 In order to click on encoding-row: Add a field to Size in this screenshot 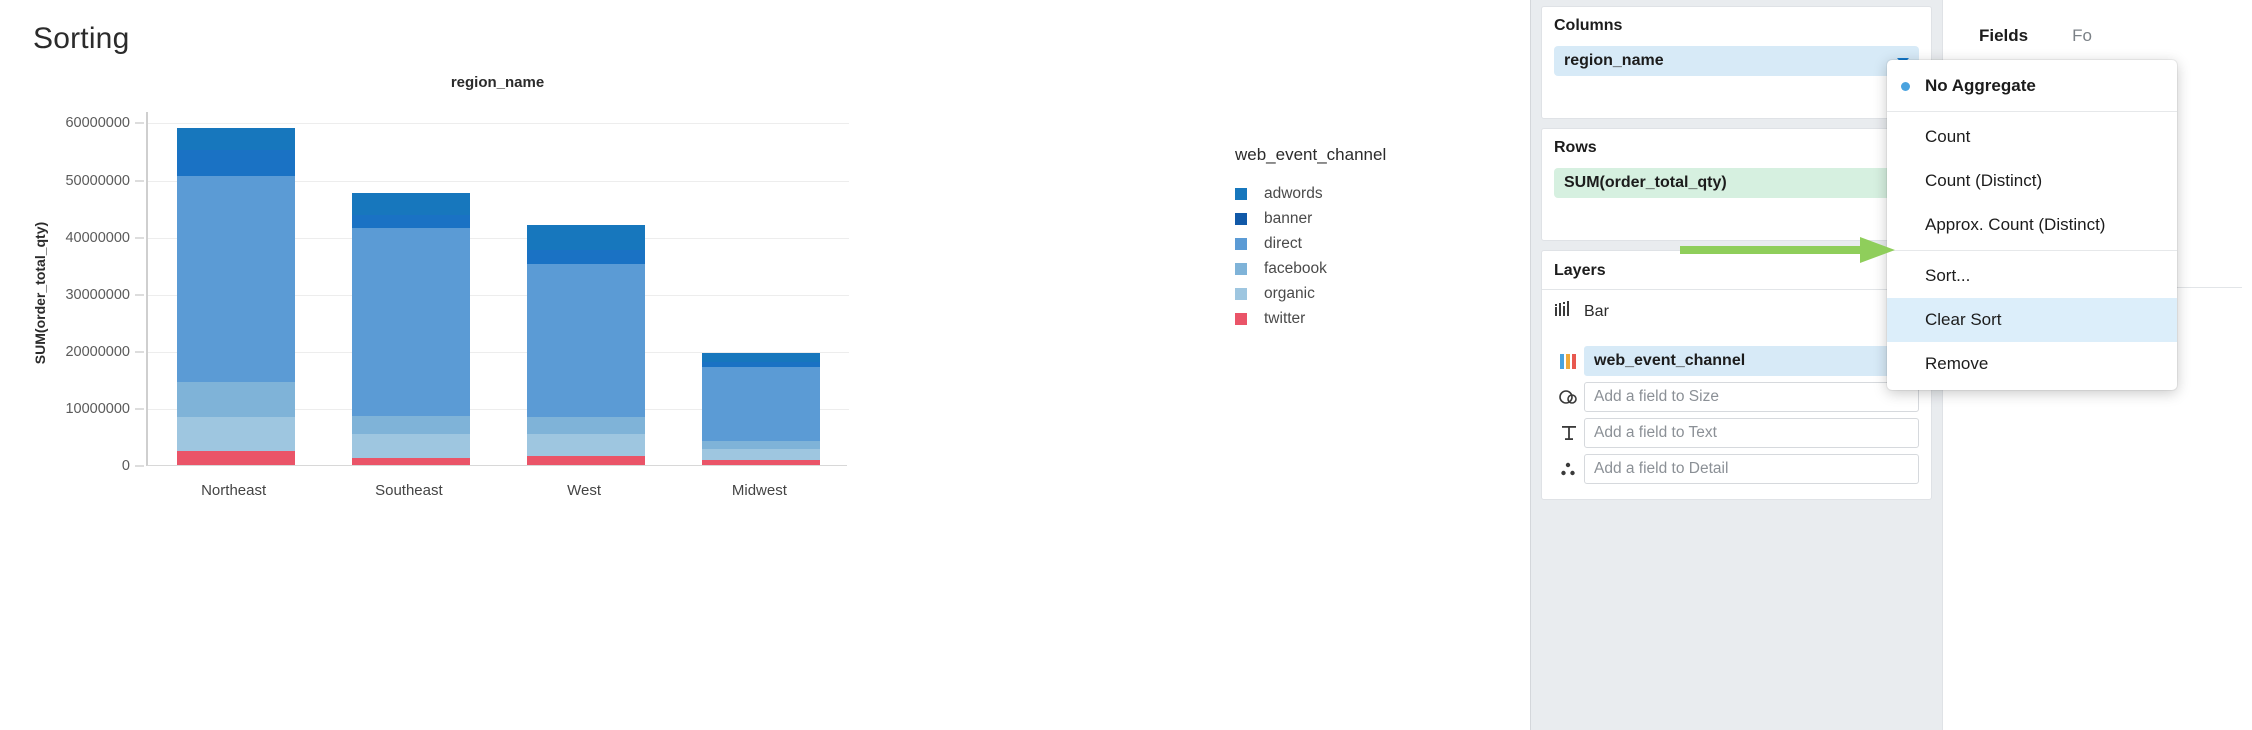, I will do `click(1736, 397)`.